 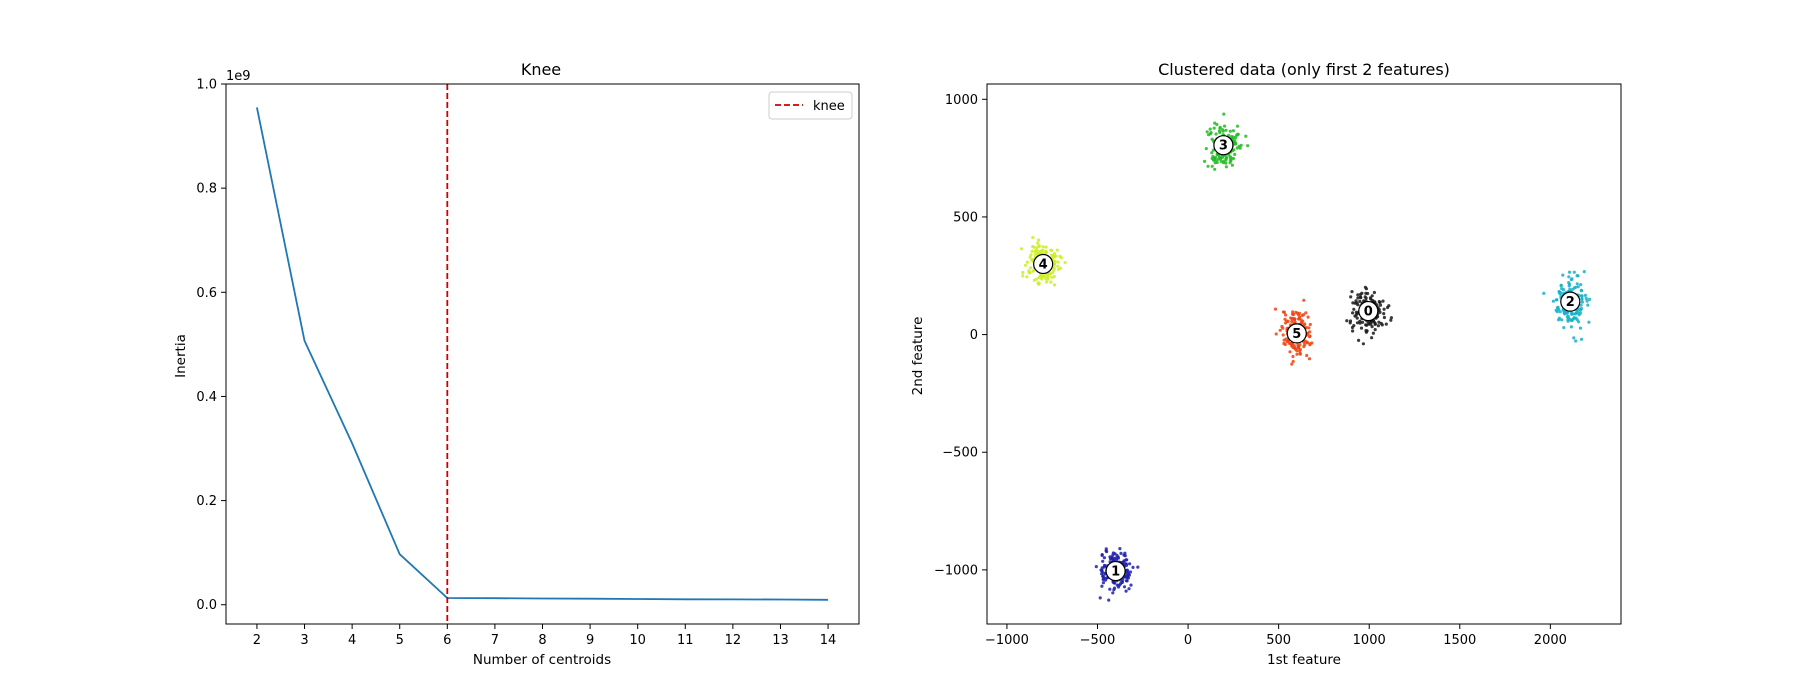 What do you see at coordinates (828, 640) in the screenshot?
I see `knee-x-tick-label: 14` at bounding box center [828, 640].